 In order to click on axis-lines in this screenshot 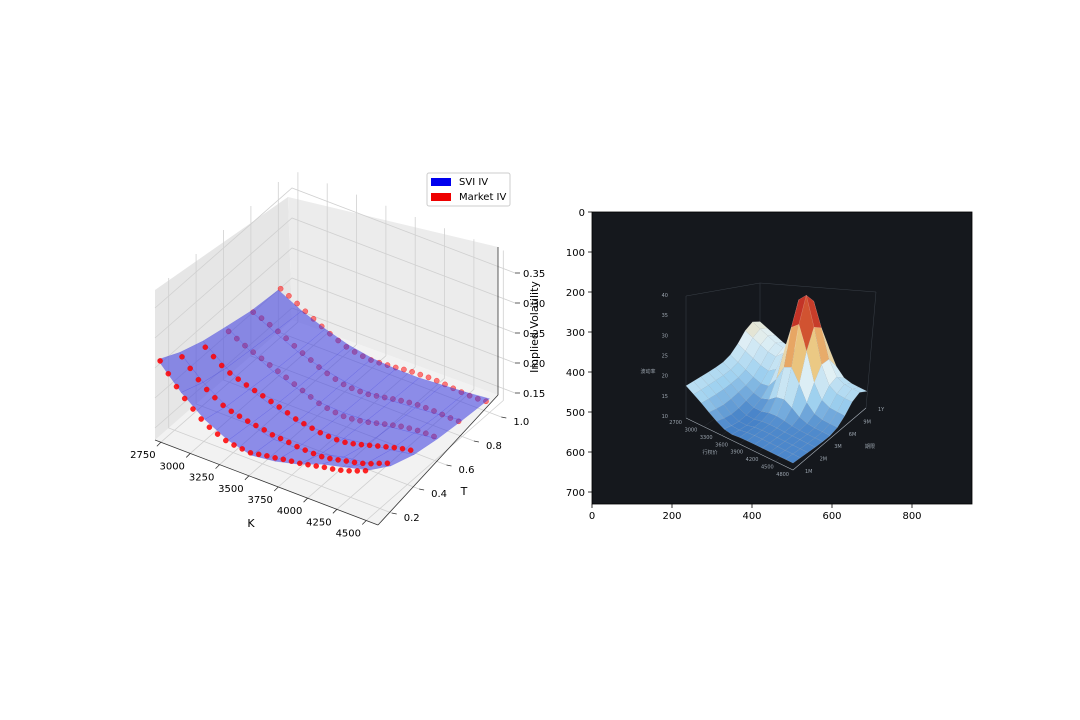, I will do `click(326, 386)`.